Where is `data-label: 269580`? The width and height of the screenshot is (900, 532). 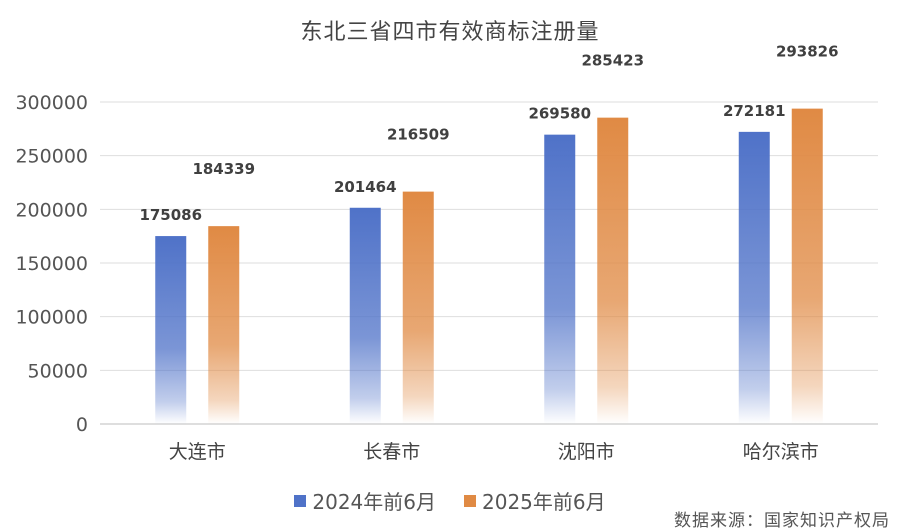
data-label: 269580 is located at coordinates (559, 114).